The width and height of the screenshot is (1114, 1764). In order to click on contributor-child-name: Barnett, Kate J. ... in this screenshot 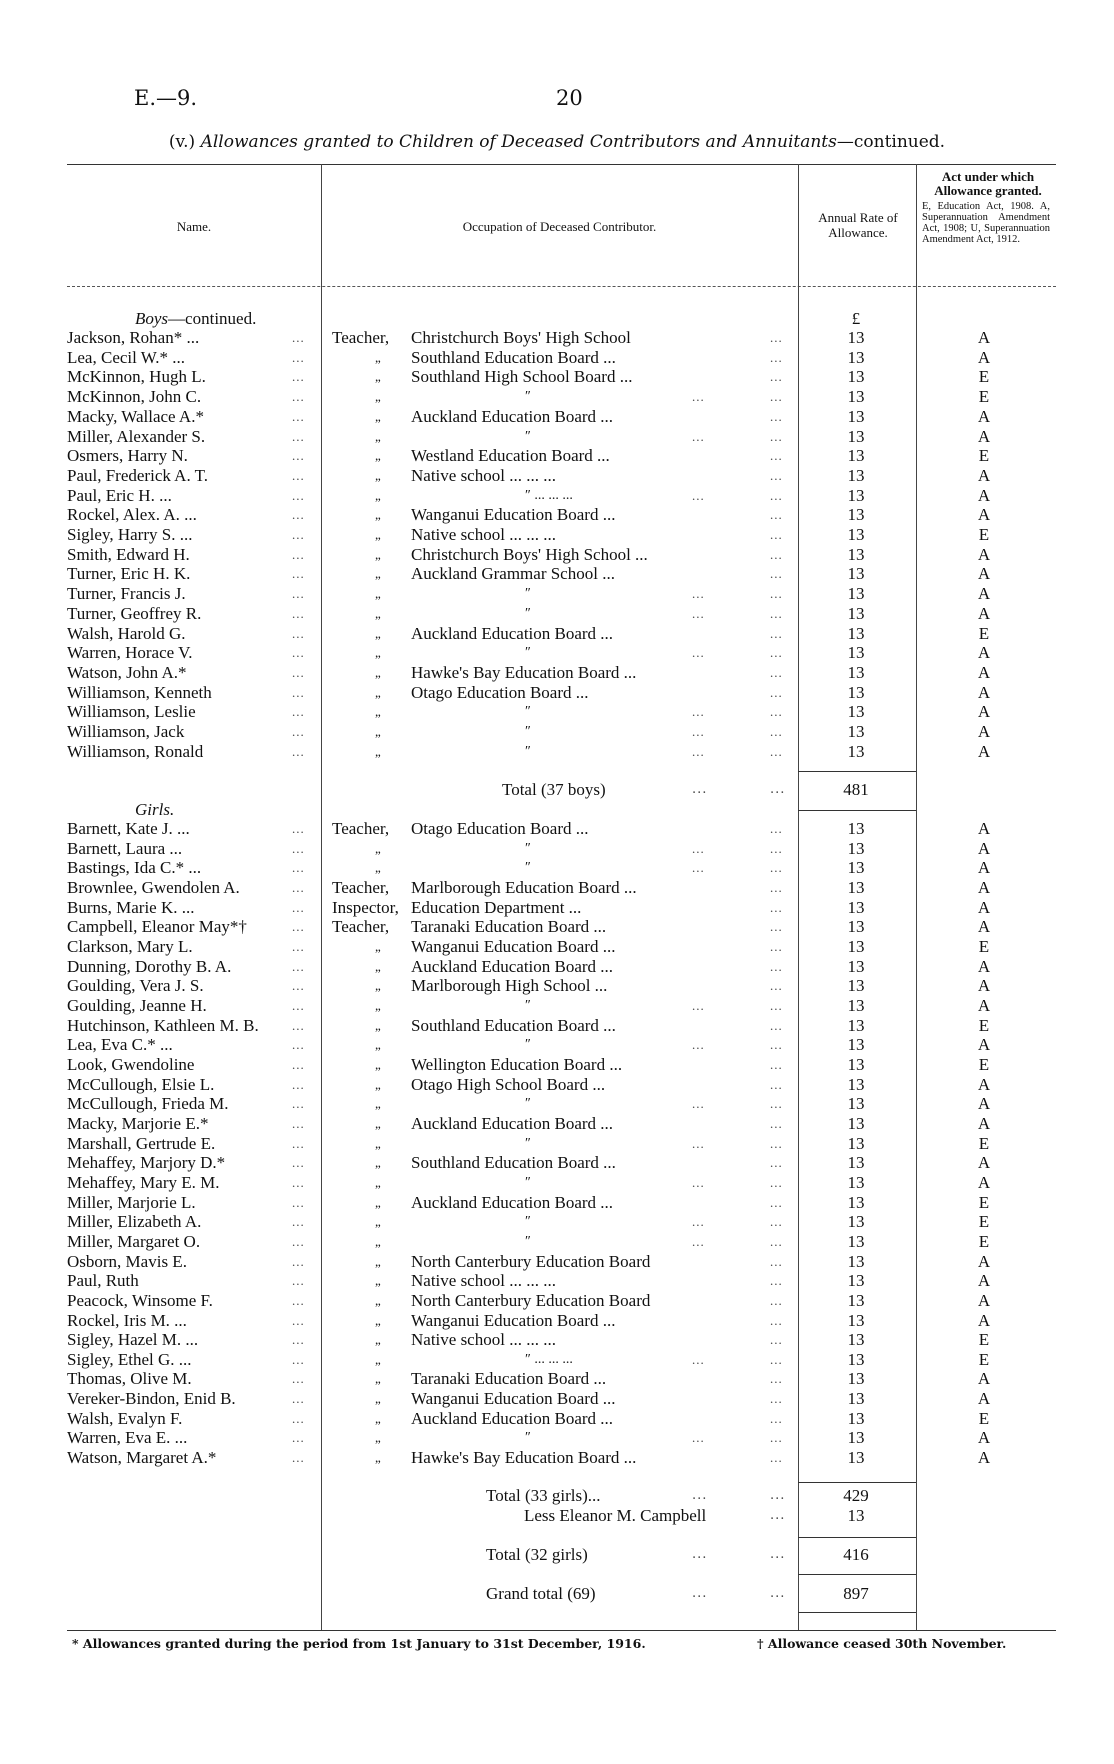, I will do `click(128, 828)`.